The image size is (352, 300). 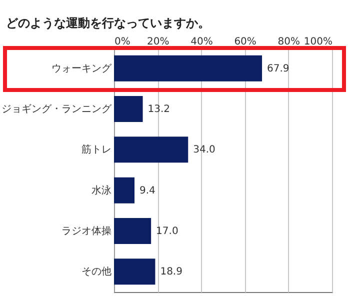 I want to click on data-label: 18.9, so click(x=171, y=272).